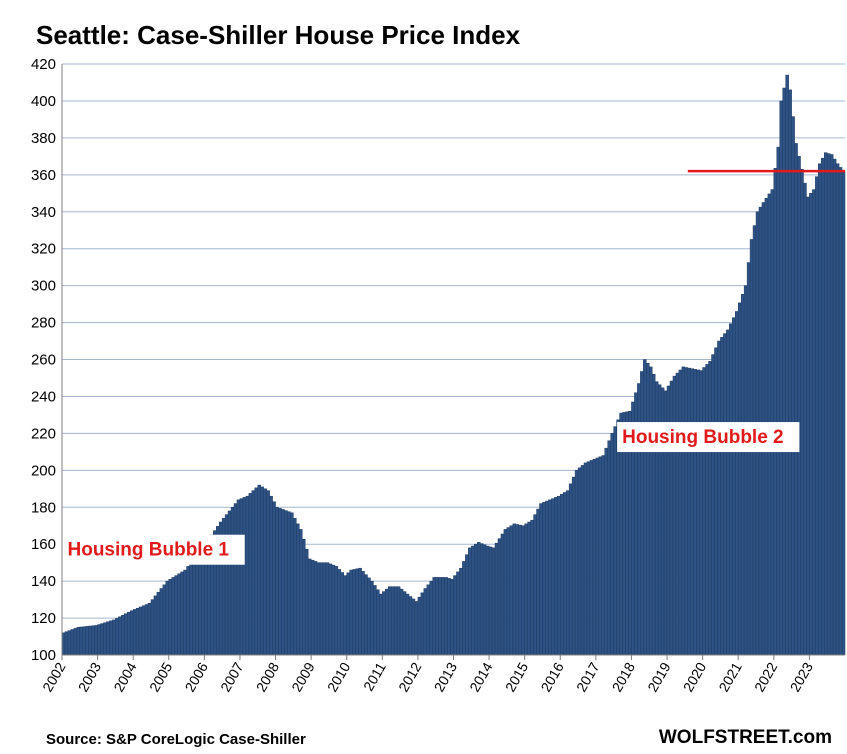  I want to click on x-tick-label: 2020, so click(695, 676).